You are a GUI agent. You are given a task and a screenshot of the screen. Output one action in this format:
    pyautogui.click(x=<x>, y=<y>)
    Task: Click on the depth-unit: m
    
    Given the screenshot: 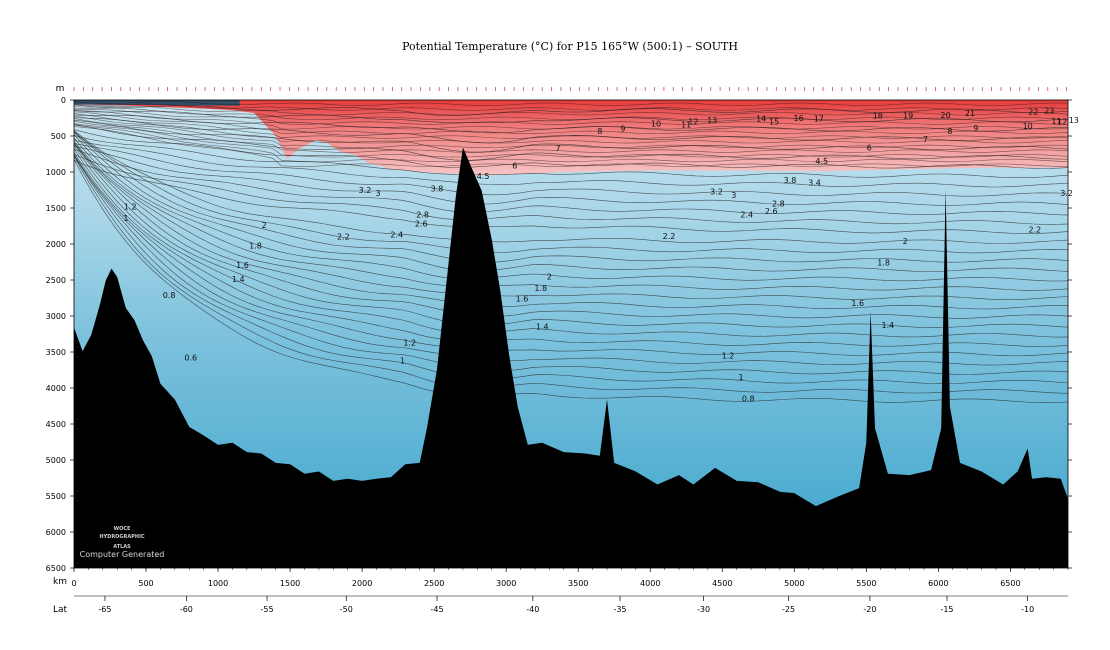 What is the action you would take?
    pyautogui.click(x=60, y=89)
    